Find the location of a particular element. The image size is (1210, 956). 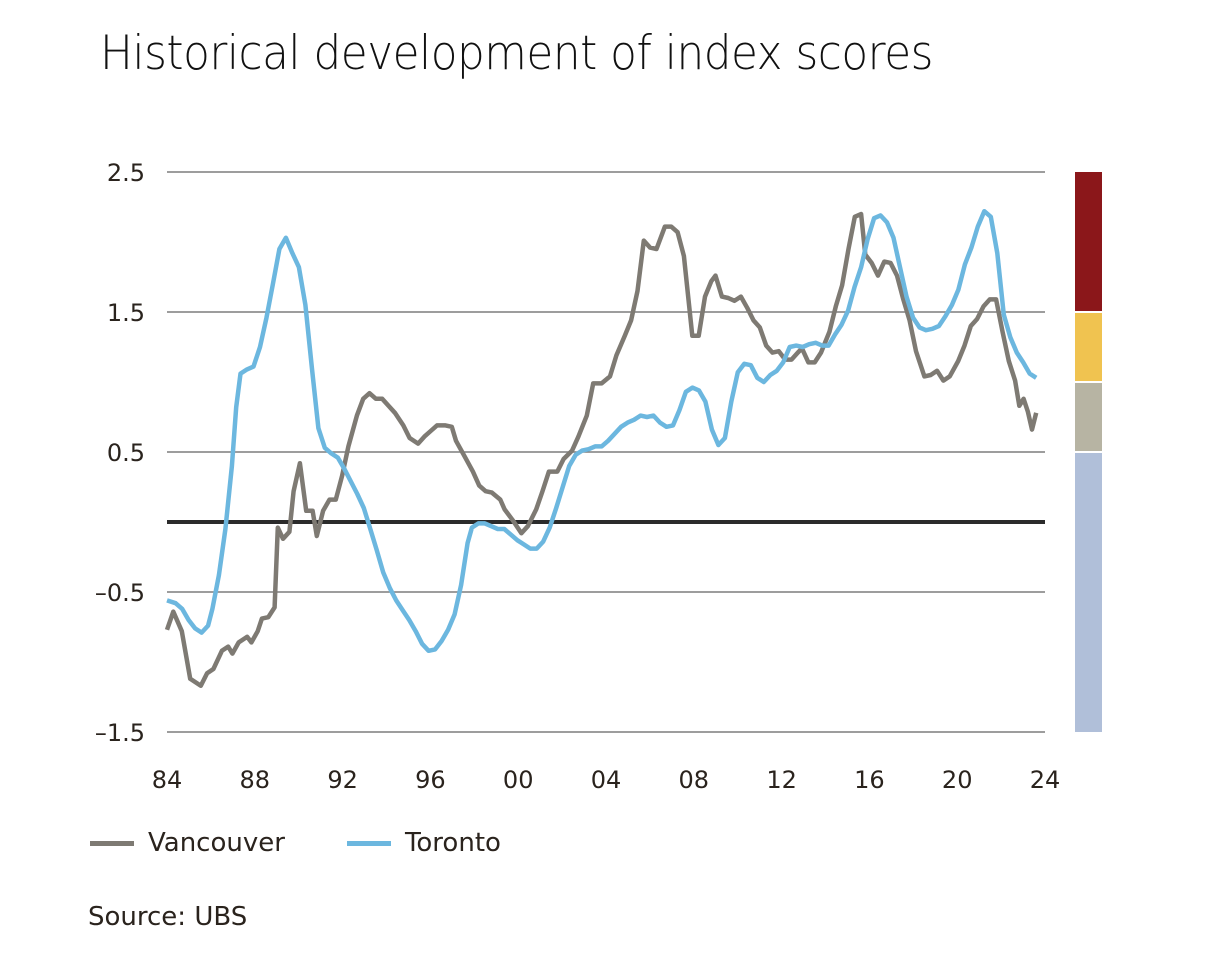

legend-item-vancouver: Vancouver is located at coordinates (187, 843).